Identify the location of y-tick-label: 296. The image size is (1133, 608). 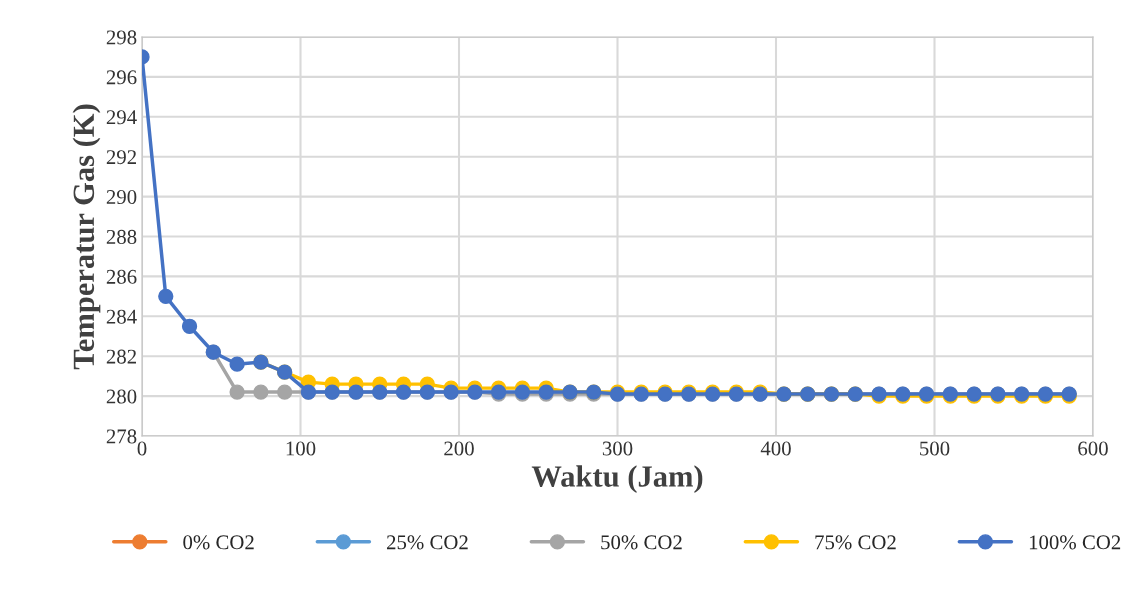
(121, 77).